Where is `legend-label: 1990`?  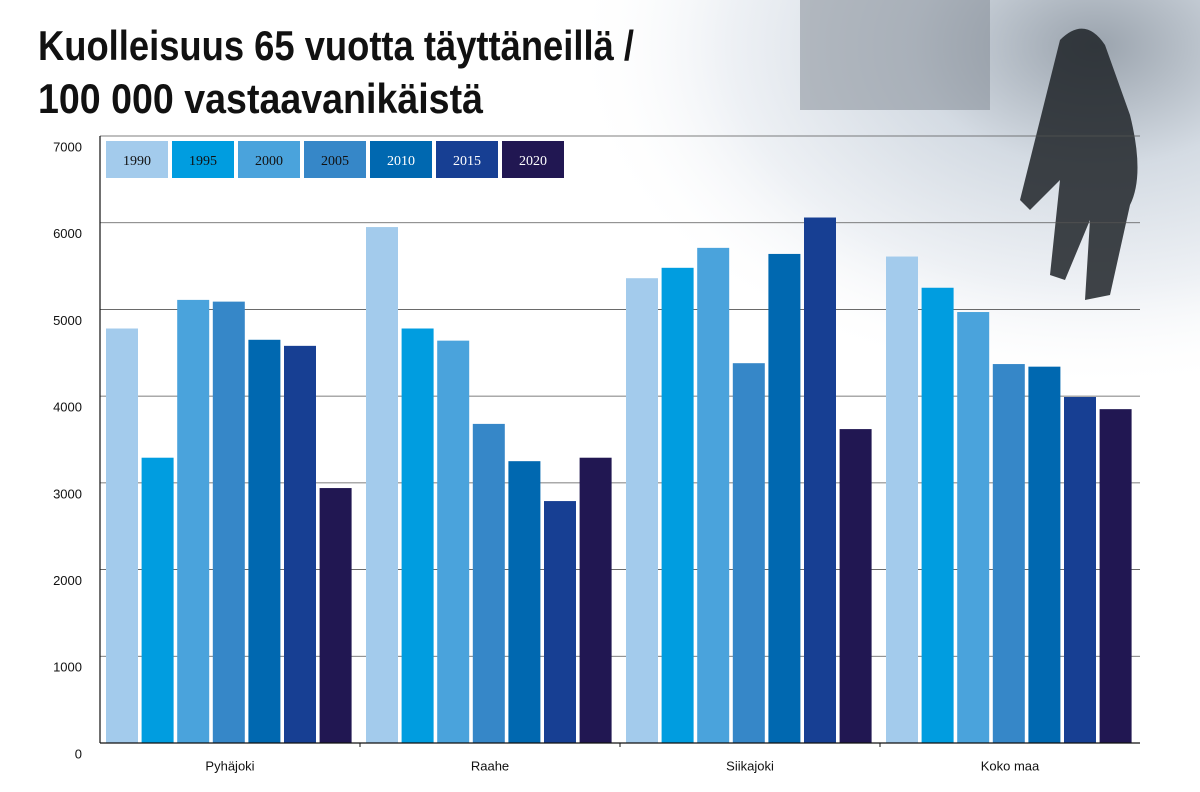 legend-label: 1990 is located at coordinates (137, 161).